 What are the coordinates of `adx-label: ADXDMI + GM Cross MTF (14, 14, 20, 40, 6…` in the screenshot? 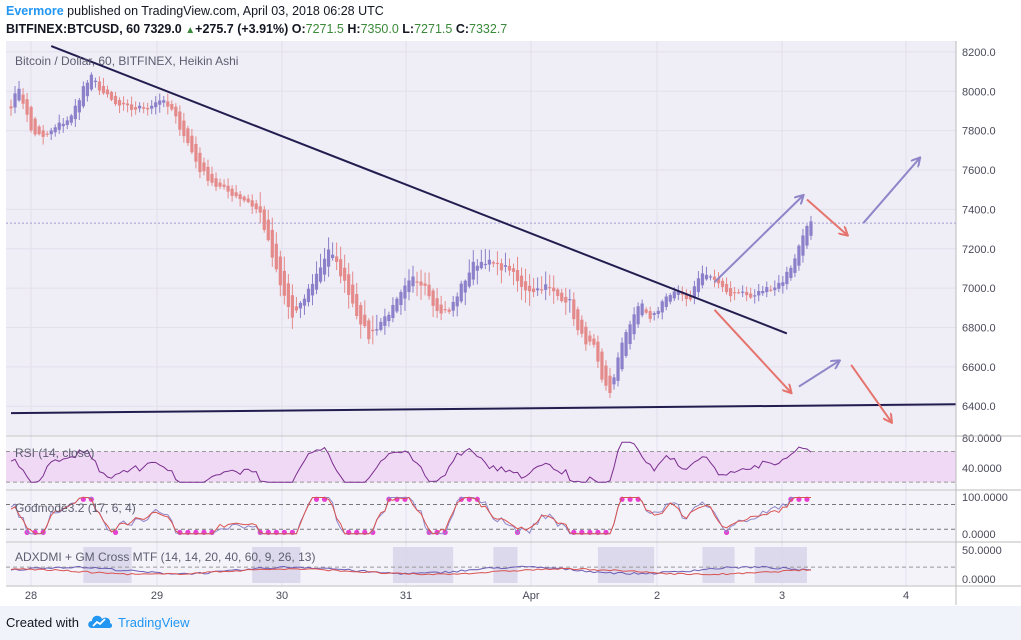 It's located at (165, 557).